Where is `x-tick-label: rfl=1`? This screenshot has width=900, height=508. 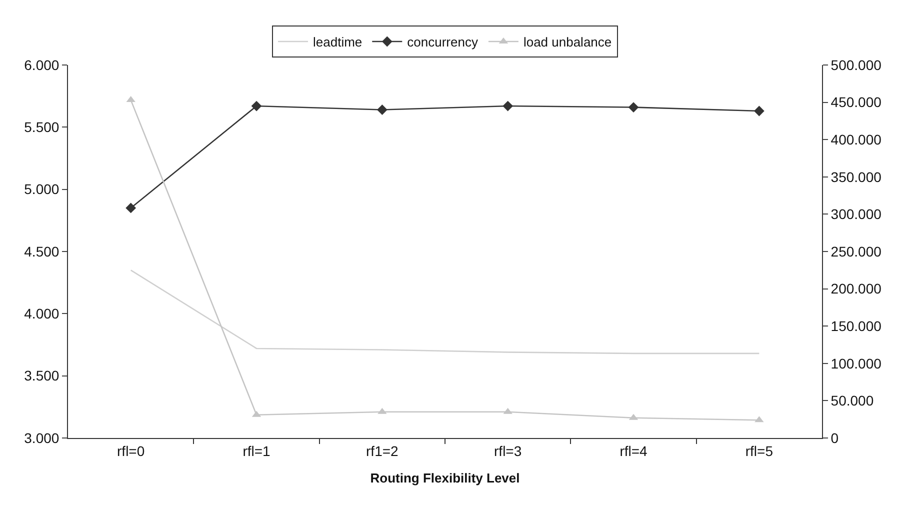 x-tick-label: rfl=1 is located at coordinates (256, 450).